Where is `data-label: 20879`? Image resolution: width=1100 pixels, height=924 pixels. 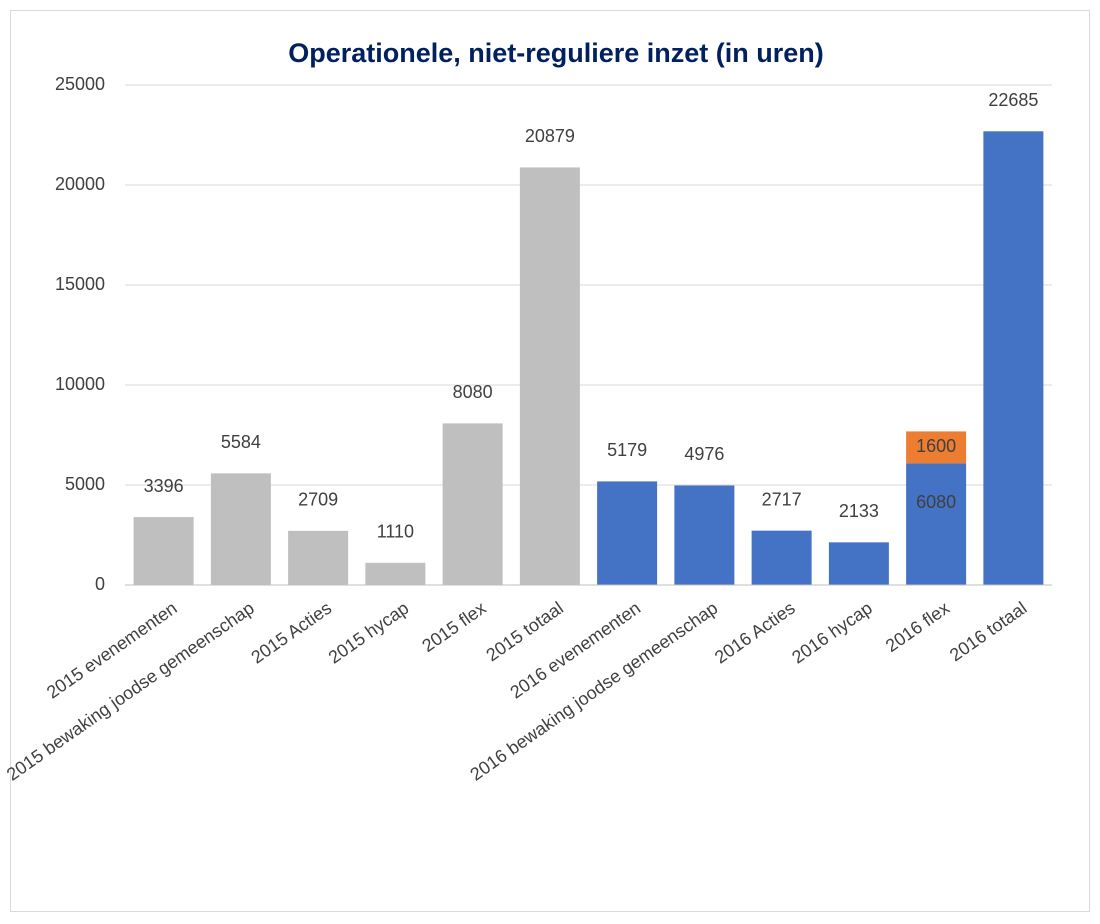
data-label: 20879 is located at coordinates (550, 136).